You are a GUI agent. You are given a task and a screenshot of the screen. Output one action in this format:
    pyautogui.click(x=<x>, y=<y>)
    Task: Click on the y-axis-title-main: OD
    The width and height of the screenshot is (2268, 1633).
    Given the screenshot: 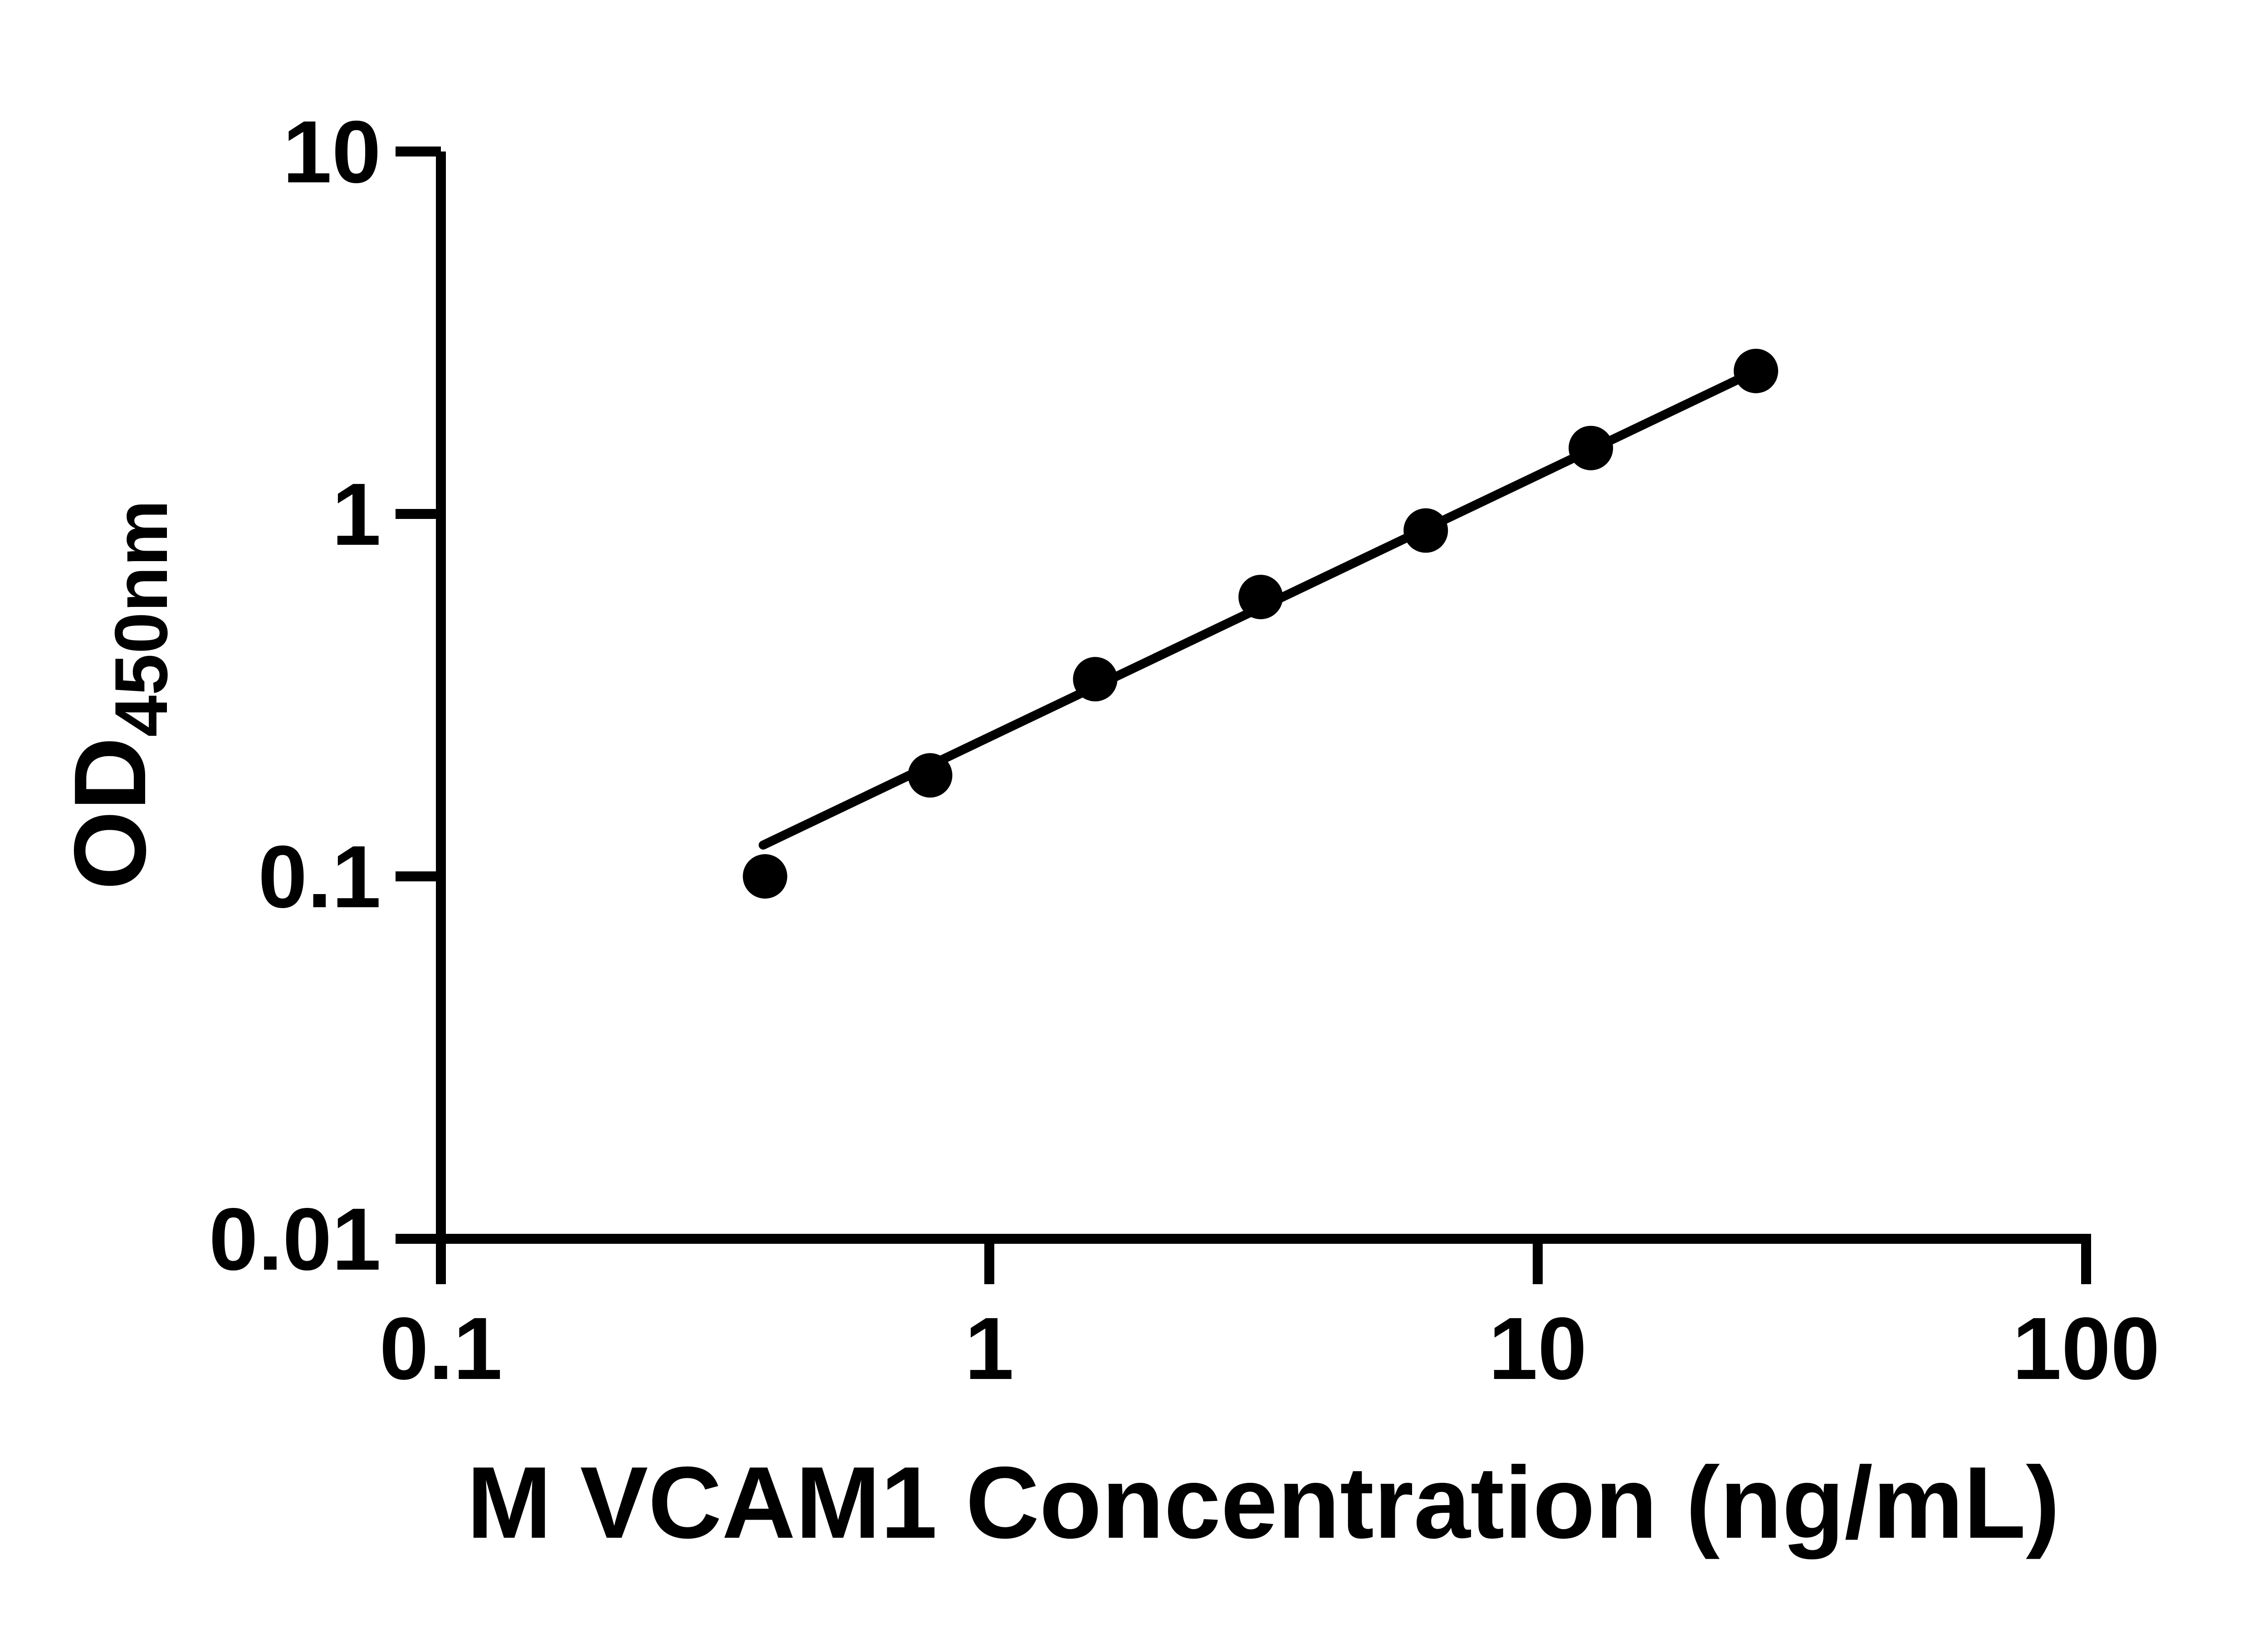 What is the action you would take?
    pyautogui.click(x=110, y=813)
    